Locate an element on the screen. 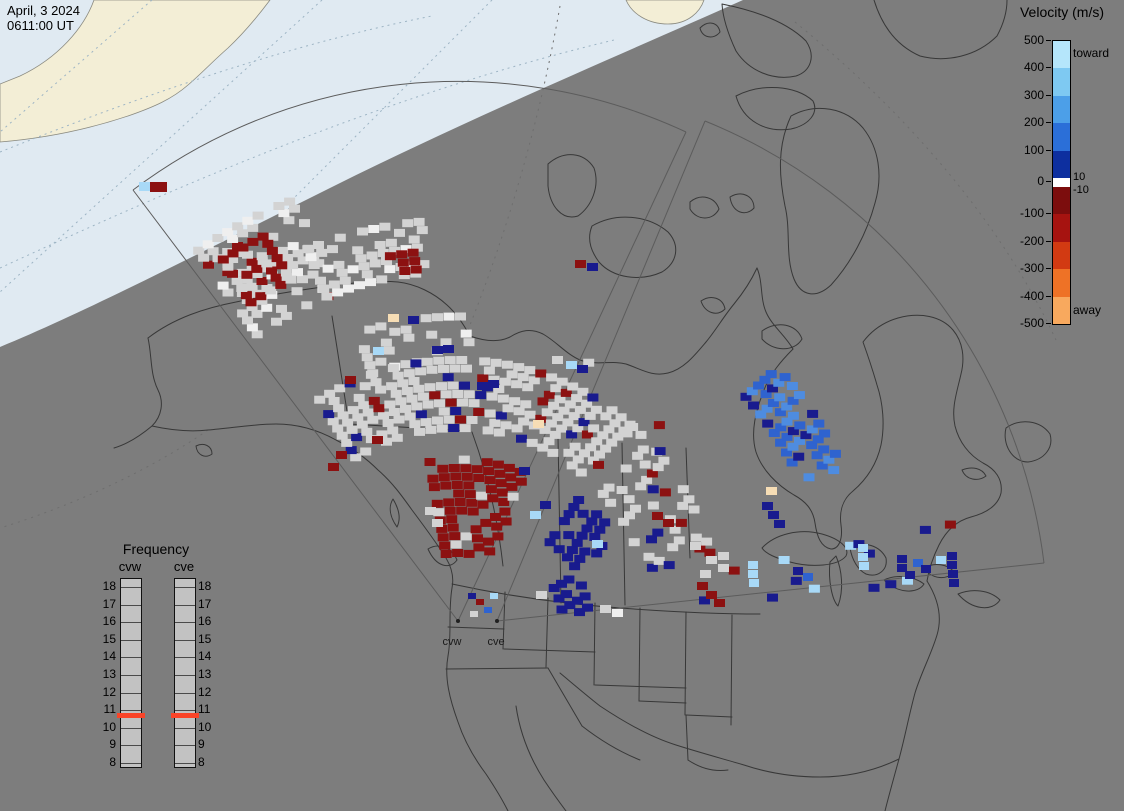  island-ellesmere is located at coordinates (766, 40).